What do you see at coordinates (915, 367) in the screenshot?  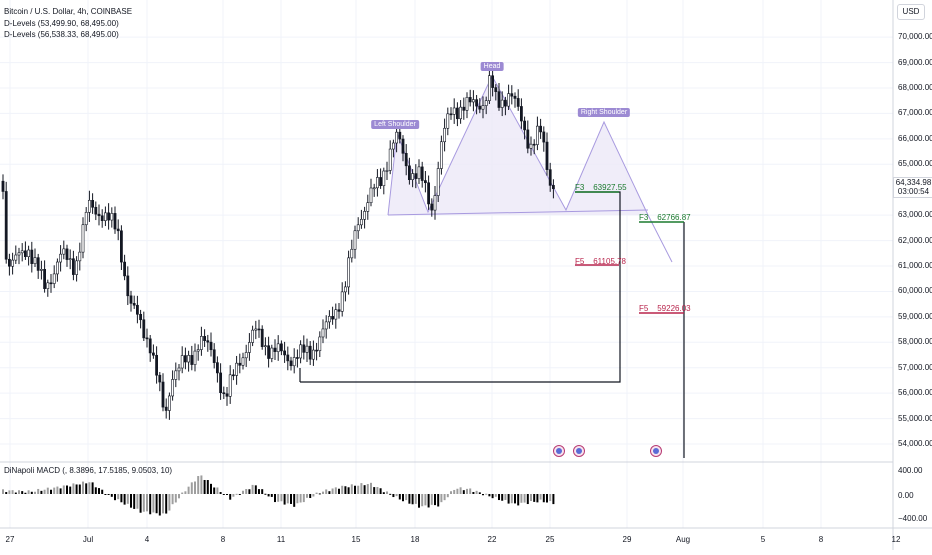 I see `price-axis-label: 57,000.00` at bounding box center [915, 367].